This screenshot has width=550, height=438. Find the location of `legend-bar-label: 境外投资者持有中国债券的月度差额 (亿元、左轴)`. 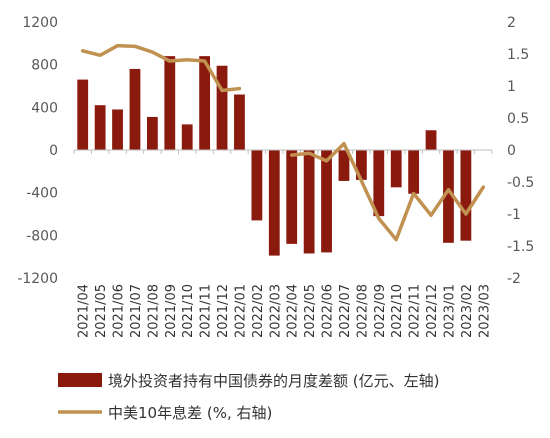

legend-bar-label: 境外投资者持有中国债券的月度差额 (亿元、左轴) is located at coordinates (273, 381).